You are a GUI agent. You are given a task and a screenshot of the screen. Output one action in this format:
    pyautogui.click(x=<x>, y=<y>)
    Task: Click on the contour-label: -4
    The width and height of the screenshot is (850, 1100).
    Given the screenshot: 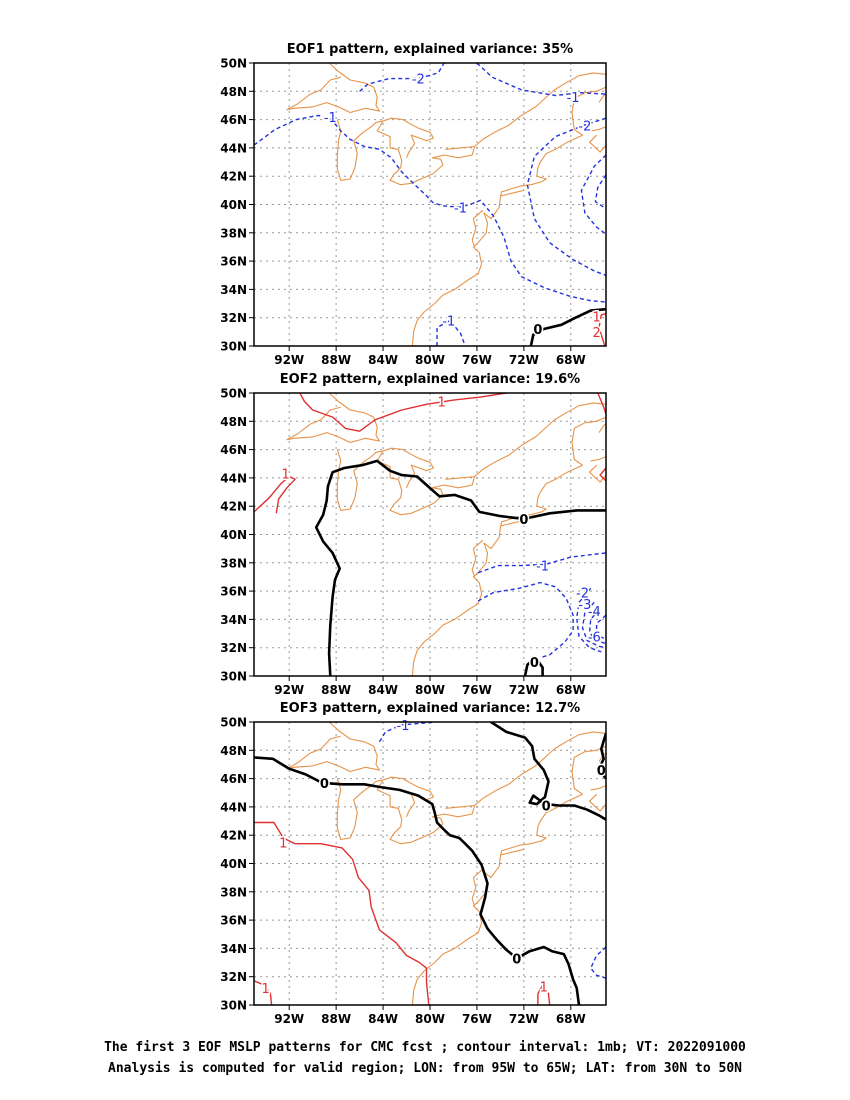 What is the action you would take?
    pyautogui.click(x=594, y=612)
    